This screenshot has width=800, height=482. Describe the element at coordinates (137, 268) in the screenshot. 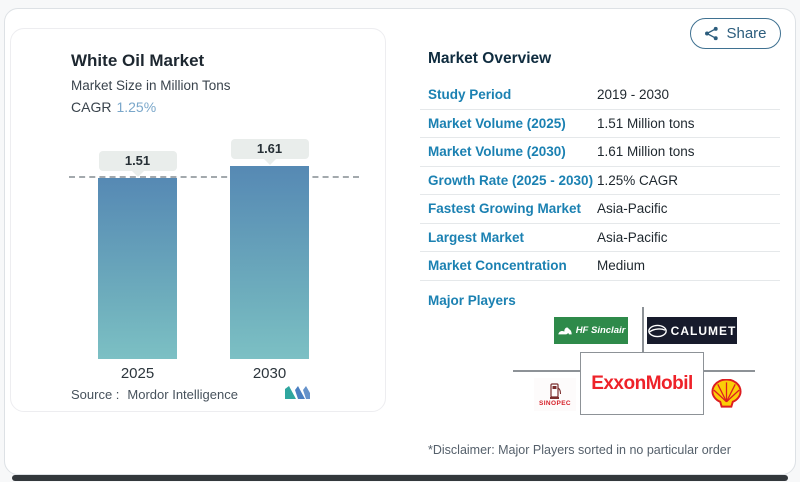

I see `bar-2025` at that location.